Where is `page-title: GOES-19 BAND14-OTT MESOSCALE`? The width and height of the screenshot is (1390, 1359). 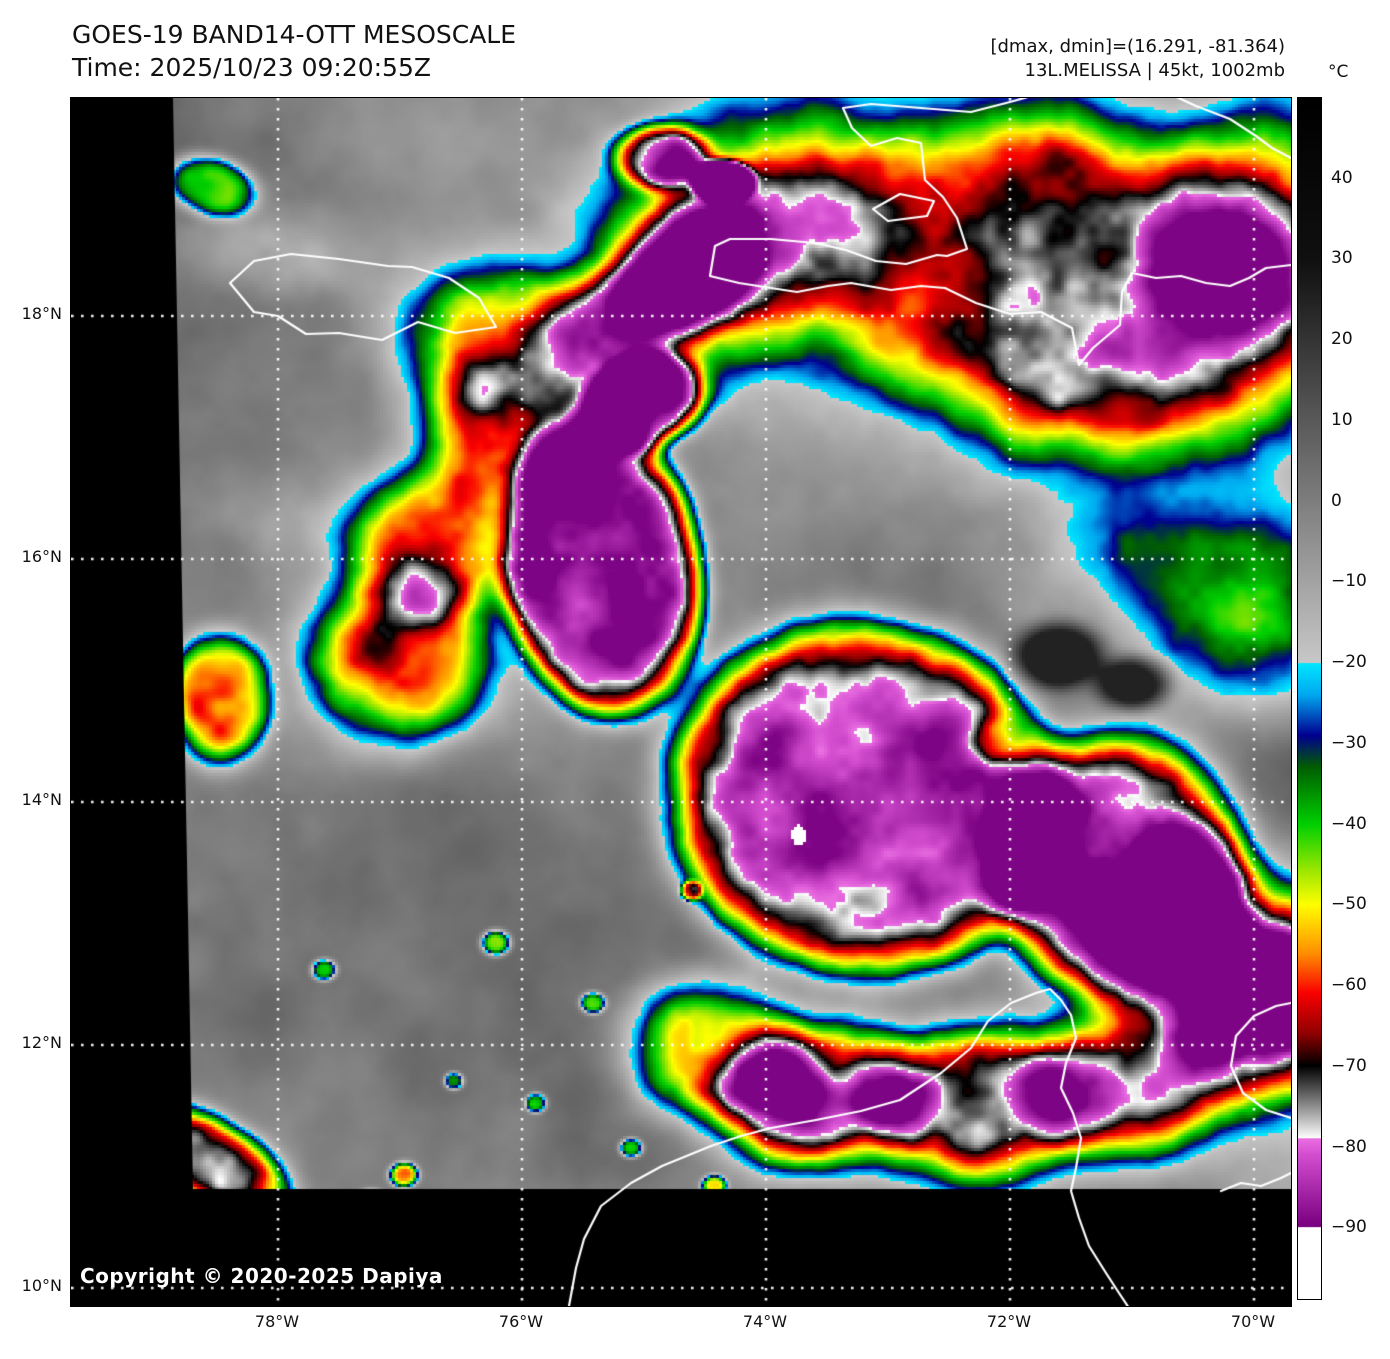
page-title: GOES-19 BAND14-OTT MESOSCALE is located at coordinates (294, 34).